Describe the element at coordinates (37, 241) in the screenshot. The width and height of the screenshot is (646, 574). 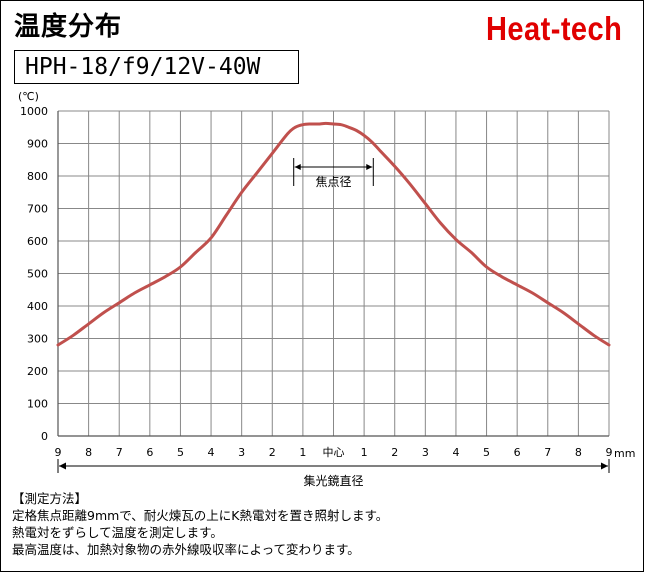
I see `y-tick-label: 600` at that location.